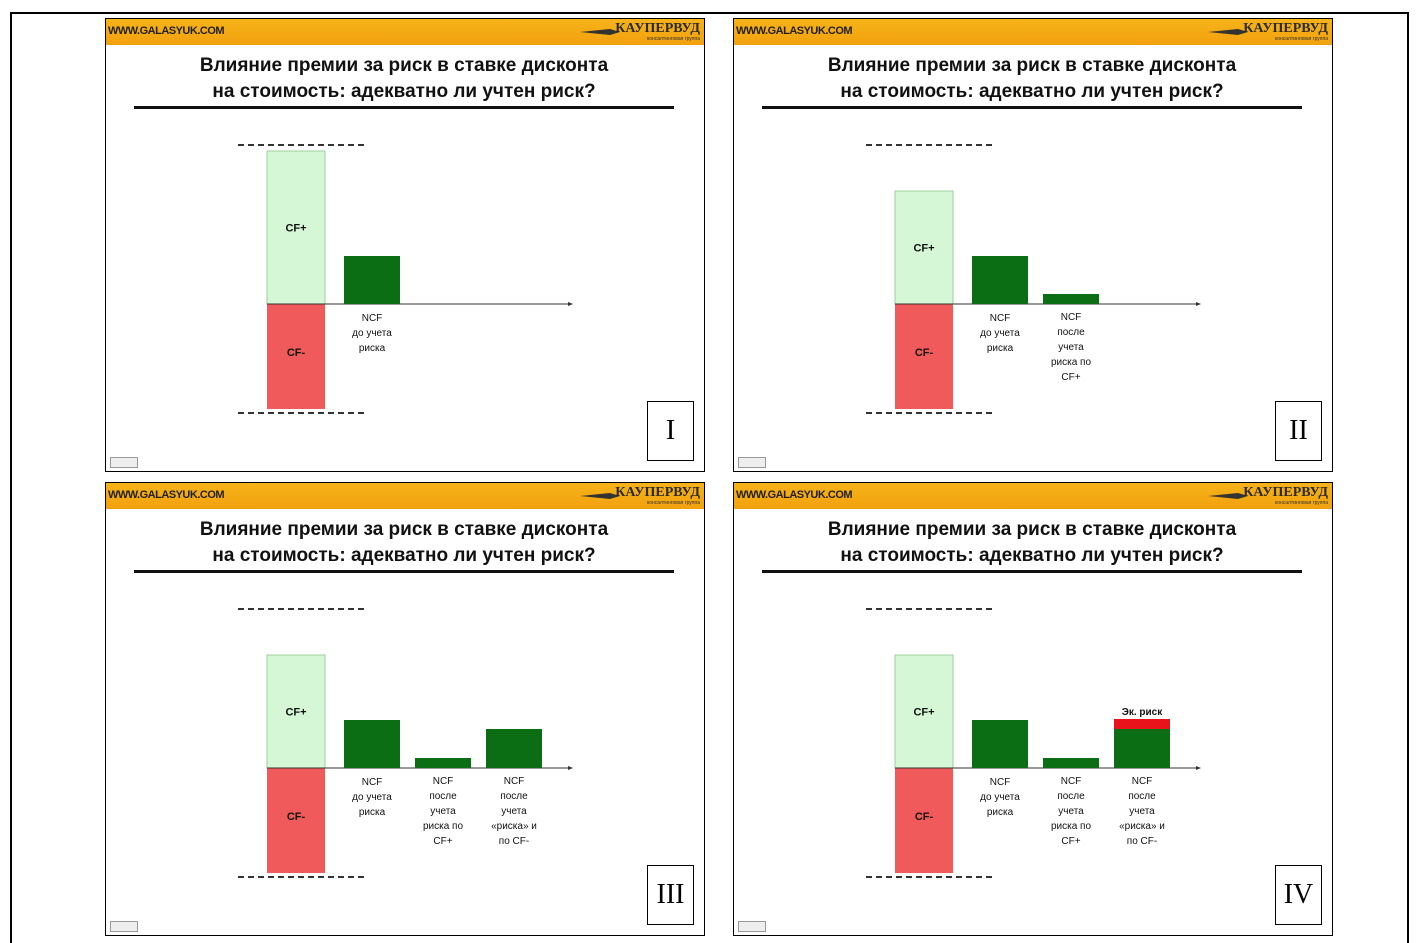 This screenshot has height=943, width=1420. I want to click on site-url: WWW.GALASYUK.COM, so click(794, 31).